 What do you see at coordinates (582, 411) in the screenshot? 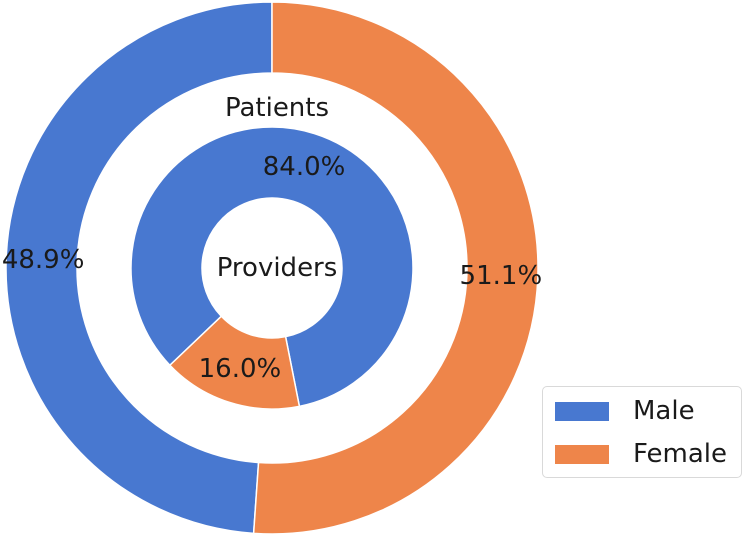
I see `legend-swatch-male` at bounding box center [582, 411].